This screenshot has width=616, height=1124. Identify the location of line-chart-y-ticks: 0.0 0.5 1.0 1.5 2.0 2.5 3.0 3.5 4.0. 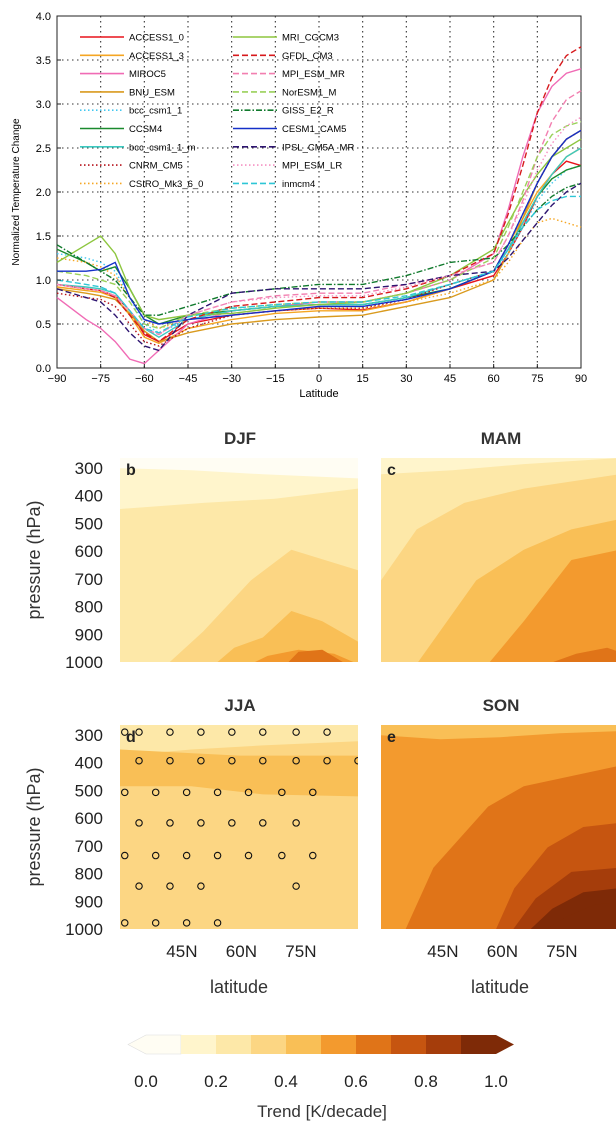
(48, 193).